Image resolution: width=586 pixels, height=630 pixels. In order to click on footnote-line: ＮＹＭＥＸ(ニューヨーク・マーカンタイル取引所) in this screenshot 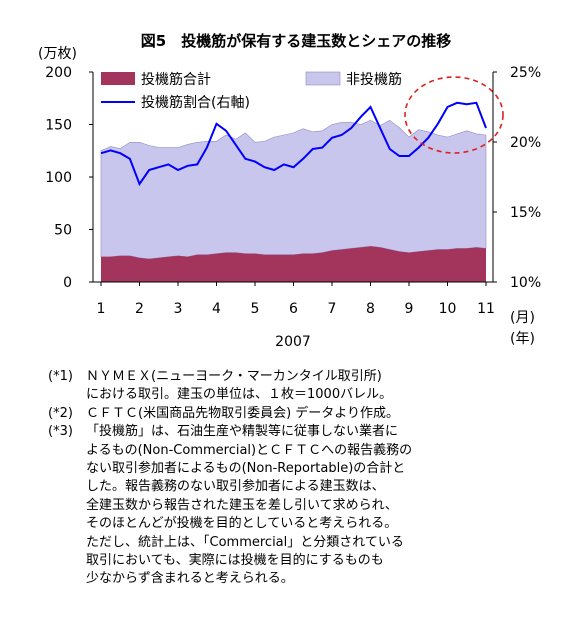, I will do `click(234, 376)`.